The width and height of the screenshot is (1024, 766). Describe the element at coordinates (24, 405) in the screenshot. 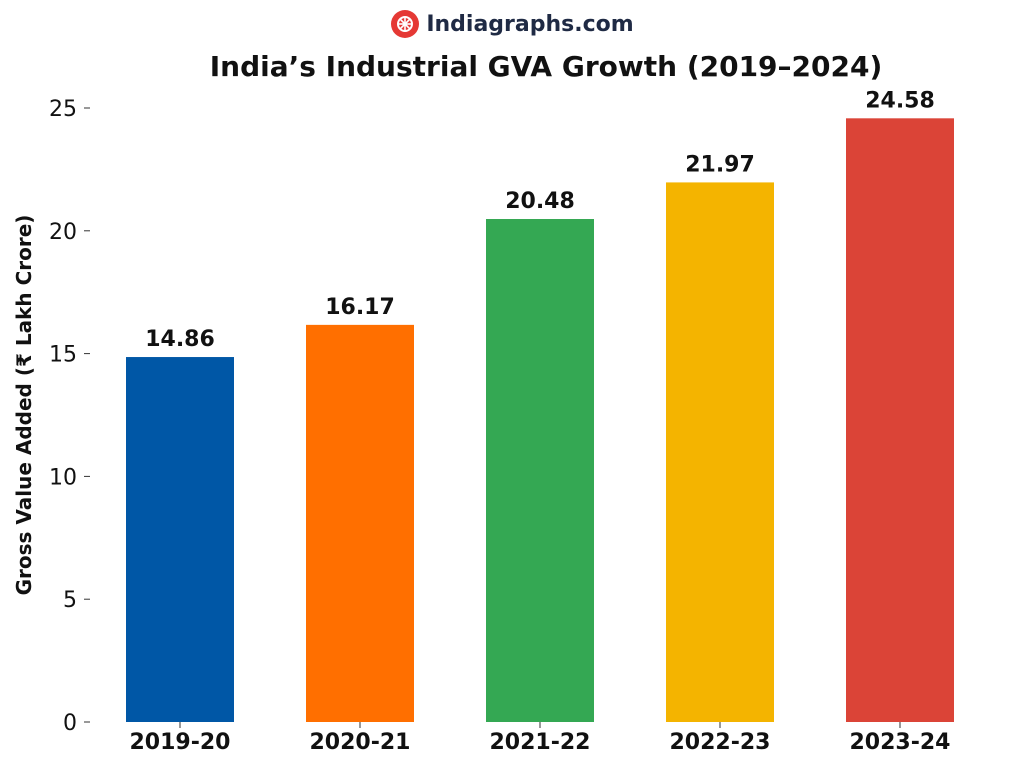

I see `y-axis-label: Gross Value Added (₹ Lakh Crore)` at that location.